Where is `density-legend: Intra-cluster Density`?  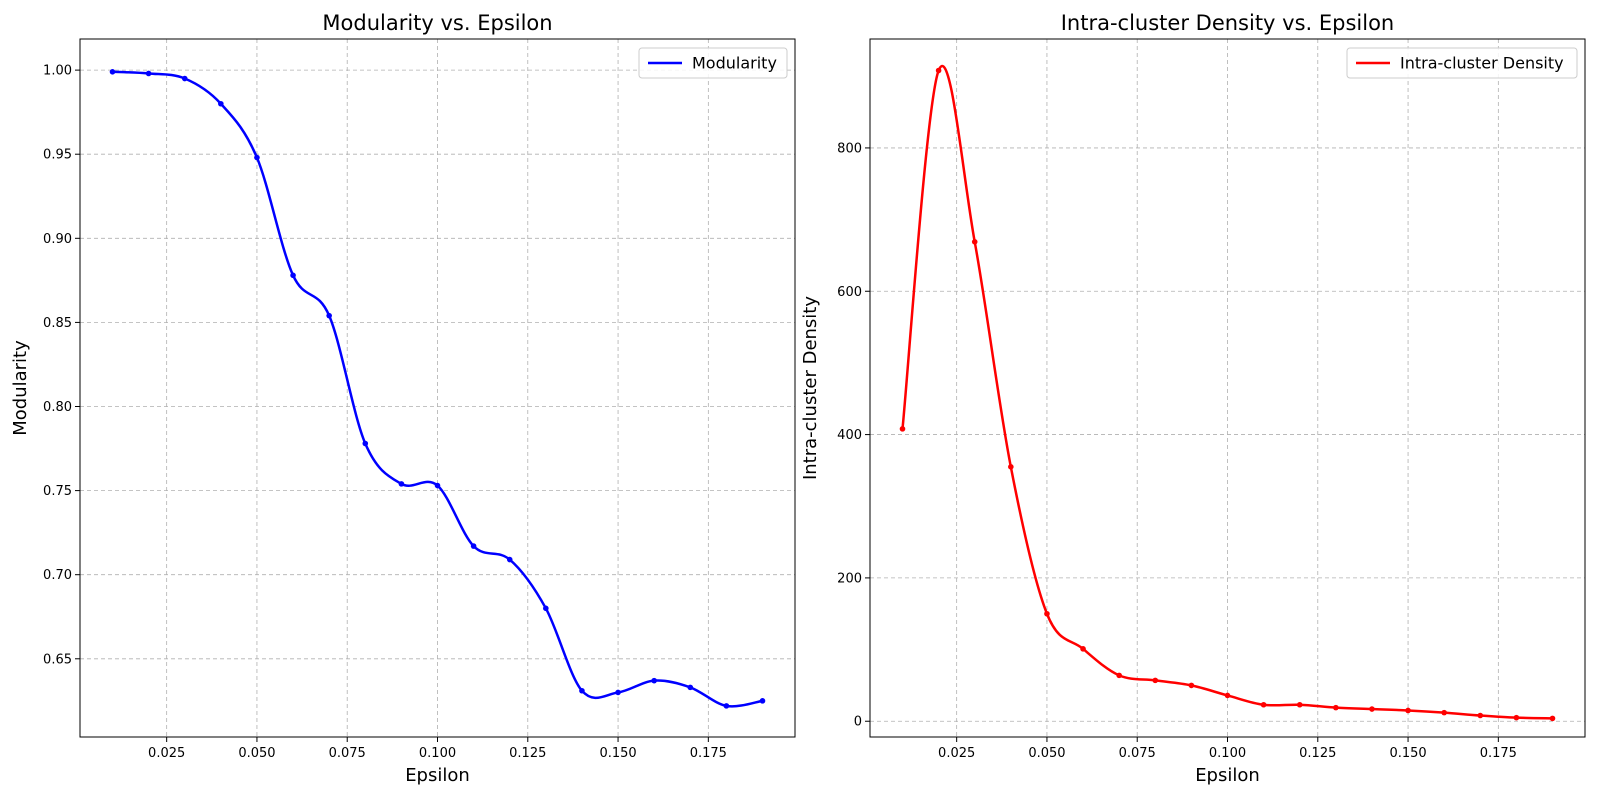
density-legend: Intra-cluster Density is located at coordinates (1462, 63).